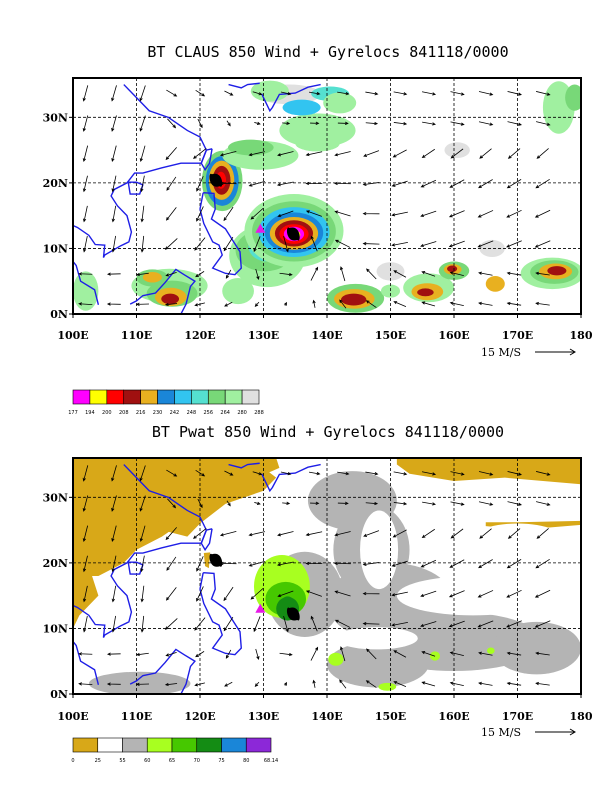 The width and height of the screenshot is (612, 792). I want to click on y-tick-label: 30N, so click(55, 117).